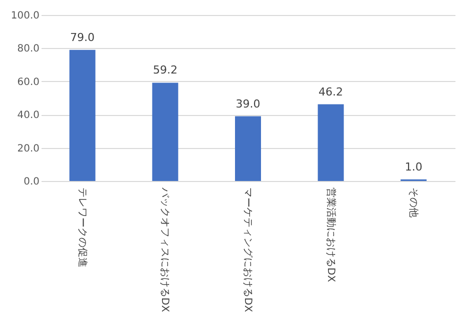 Image resolution: width=473 pixels, height=320 pixels. Describe the element at coordinates (82, 37) in the screenshot. I see `data-label: 79.0` at that location.